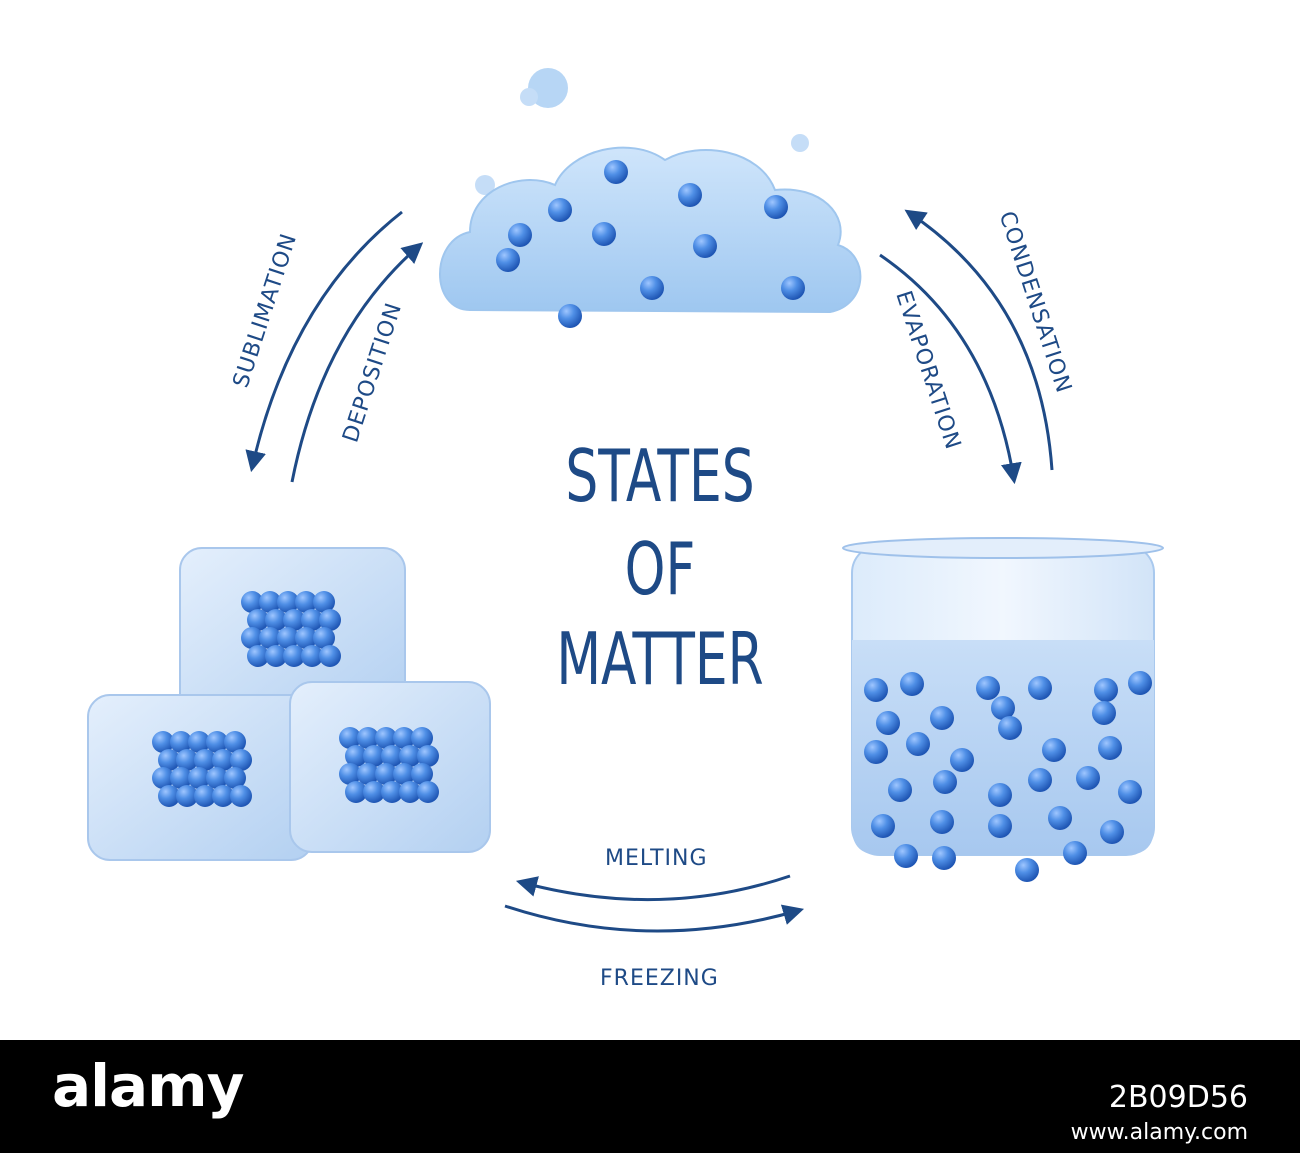 The image size is (1300, 1157). Describe the element at coordinates (650, 230) in the screenshot. I see `cloud-shape` at that location.